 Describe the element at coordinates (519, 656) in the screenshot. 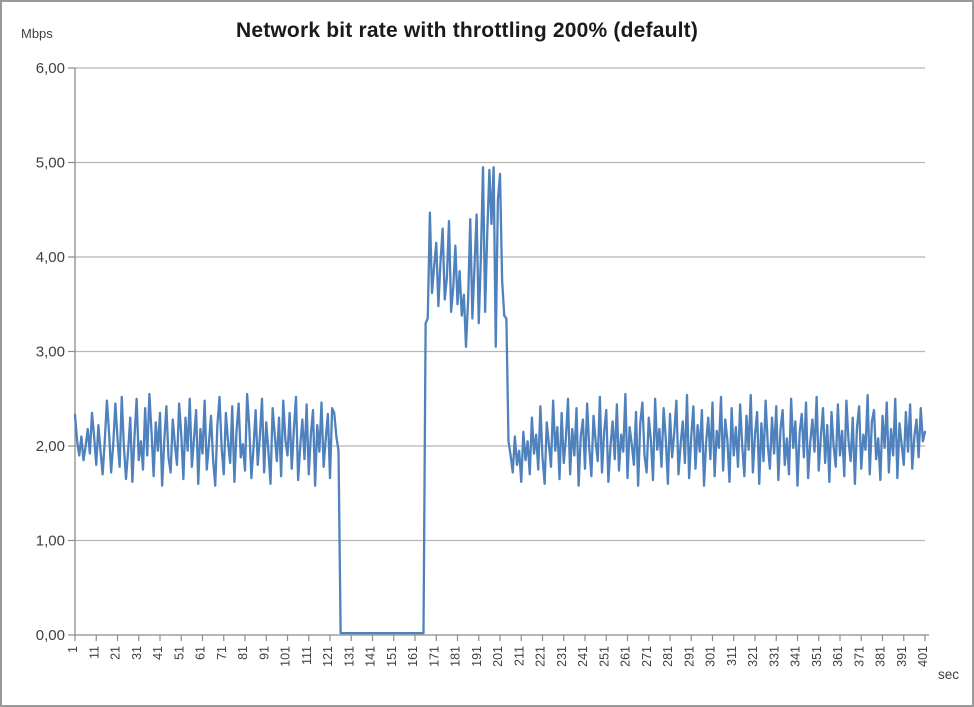

I see `x-tick-label: 211` at that location.